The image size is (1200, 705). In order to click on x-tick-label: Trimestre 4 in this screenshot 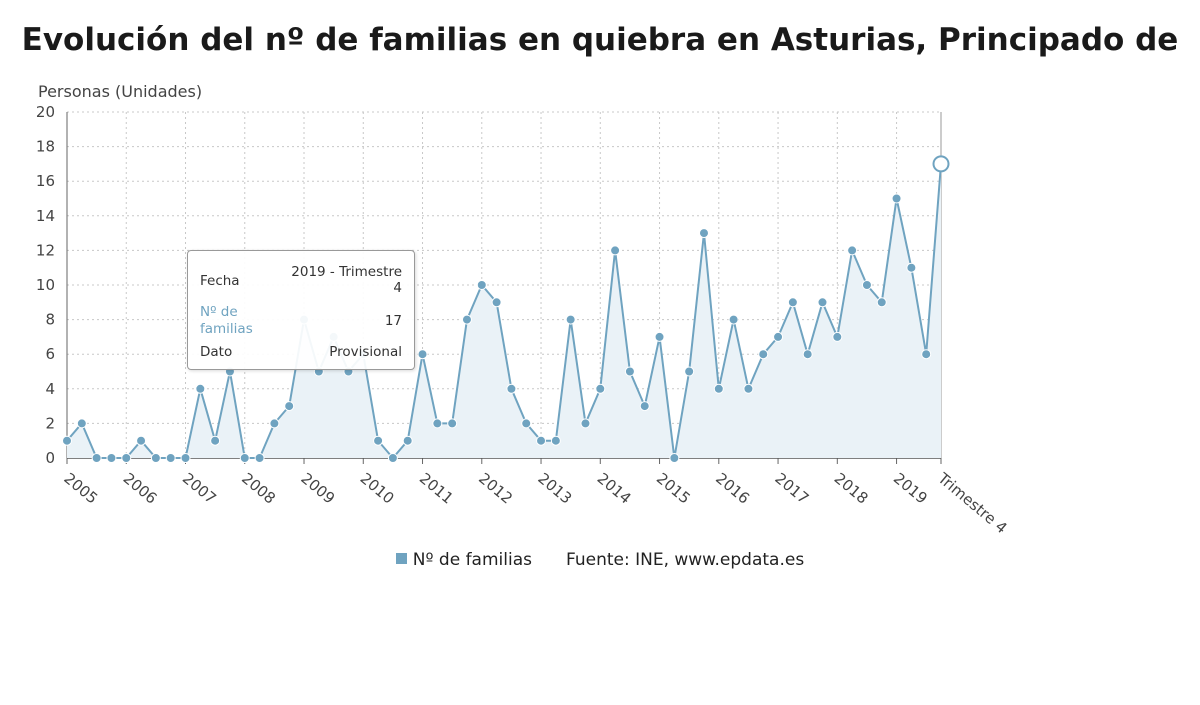, I will do `click(972, 503)`.